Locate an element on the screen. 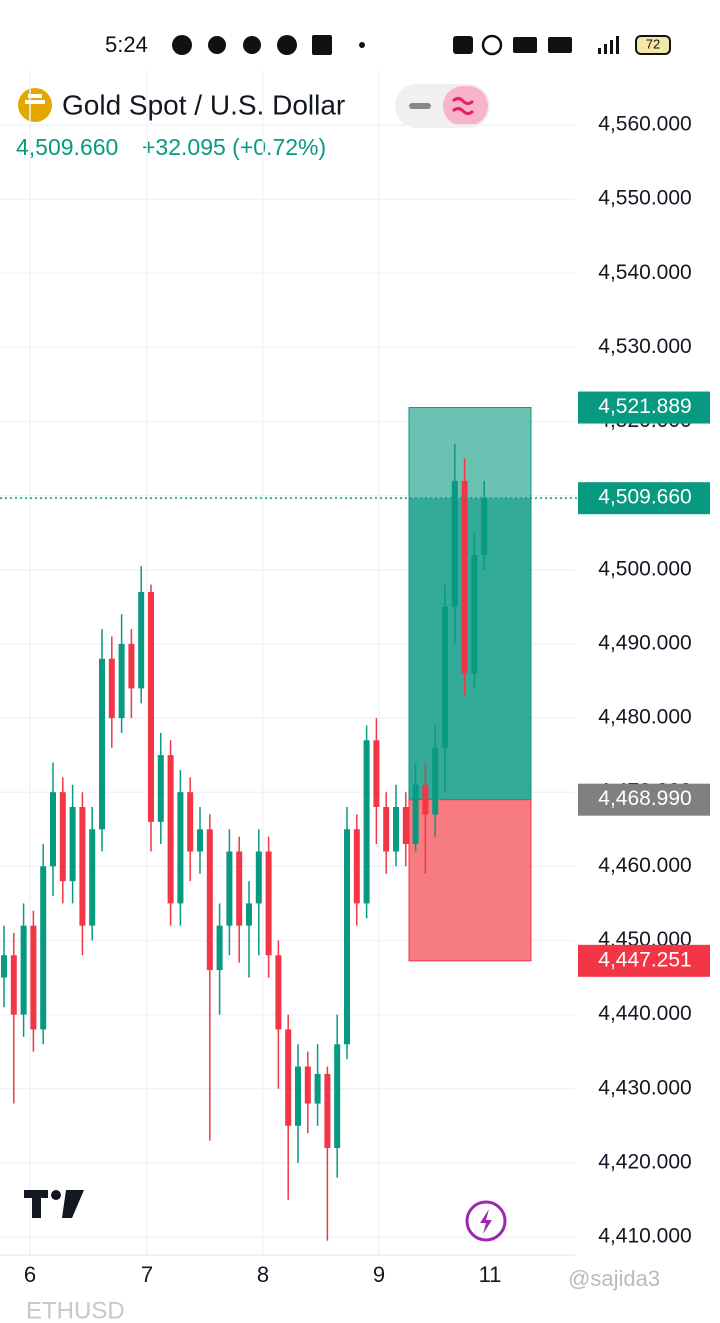  entry-price-label-bg is located at coordinates (644, 799).